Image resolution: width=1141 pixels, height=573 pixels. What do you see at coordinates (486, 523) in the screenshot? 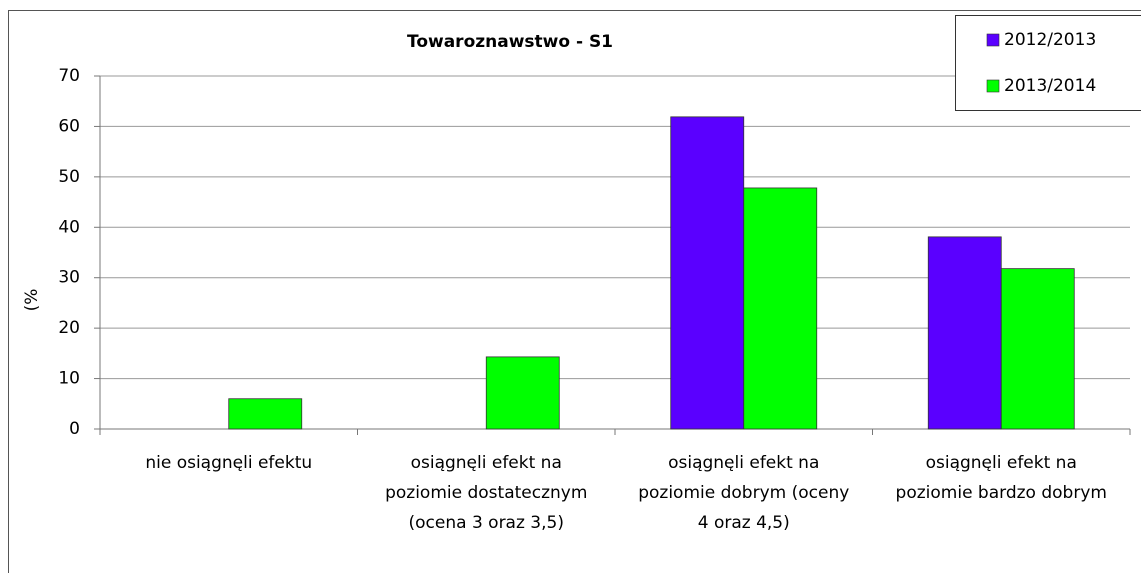
I see `x-tick-label-line: (ocena 3 oraz 3,5)` at bounding box center [486, 523].